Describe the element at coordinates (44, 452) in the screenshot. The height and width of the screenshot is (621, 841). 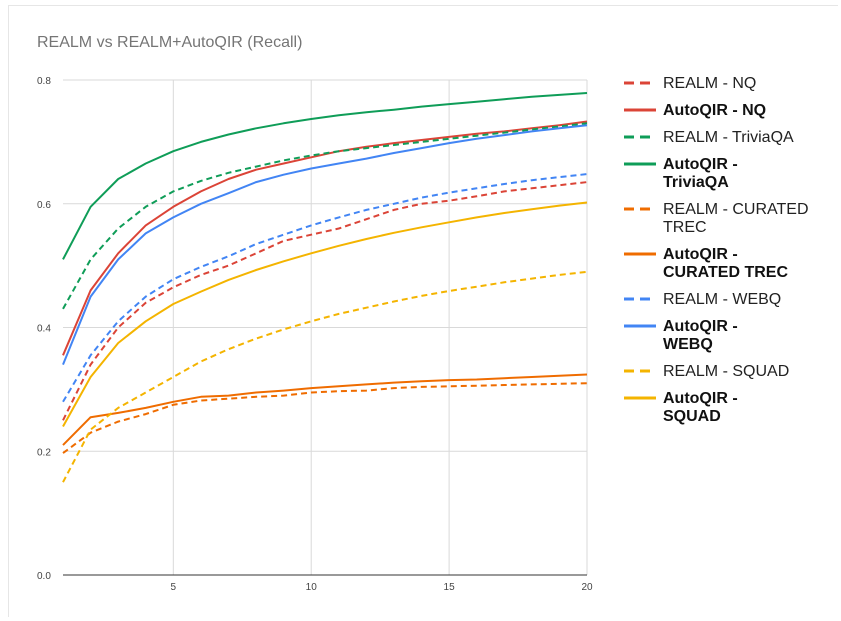
I see `y-tick-label: 0.2` at that location.